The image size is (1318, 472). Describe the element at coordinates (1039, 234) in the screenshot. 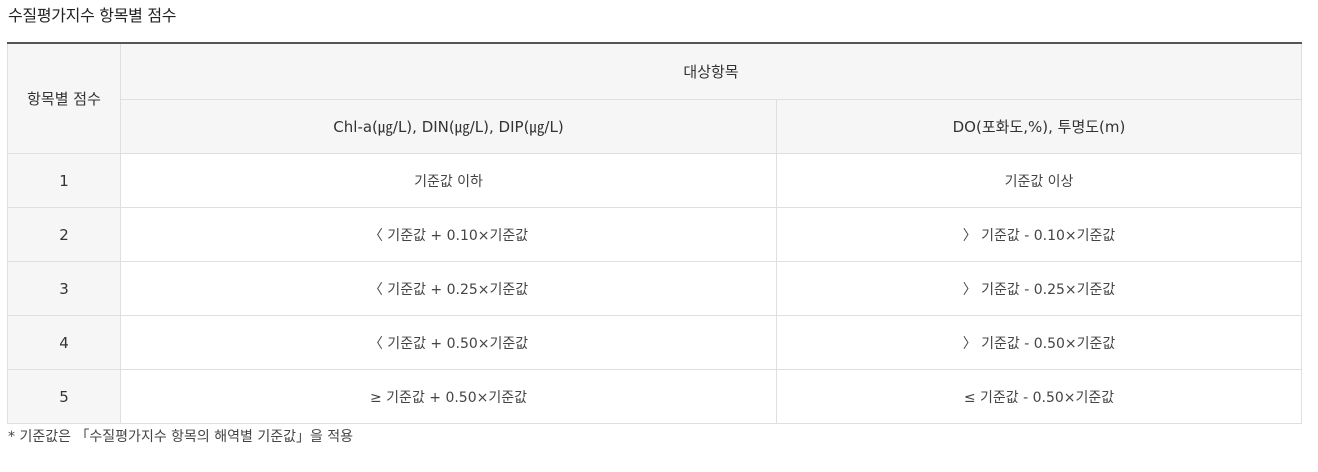

I see `criterion-b-cell: 〉 기준값 - 0.10×기준값` at that location.